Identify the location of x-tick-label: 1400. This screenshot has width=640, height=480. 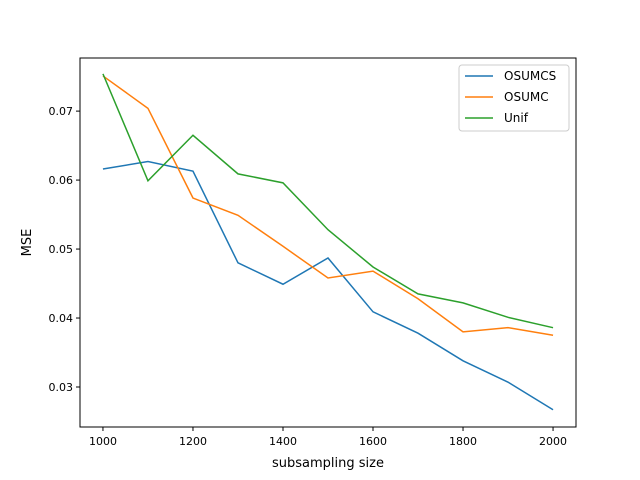
(283, 441).